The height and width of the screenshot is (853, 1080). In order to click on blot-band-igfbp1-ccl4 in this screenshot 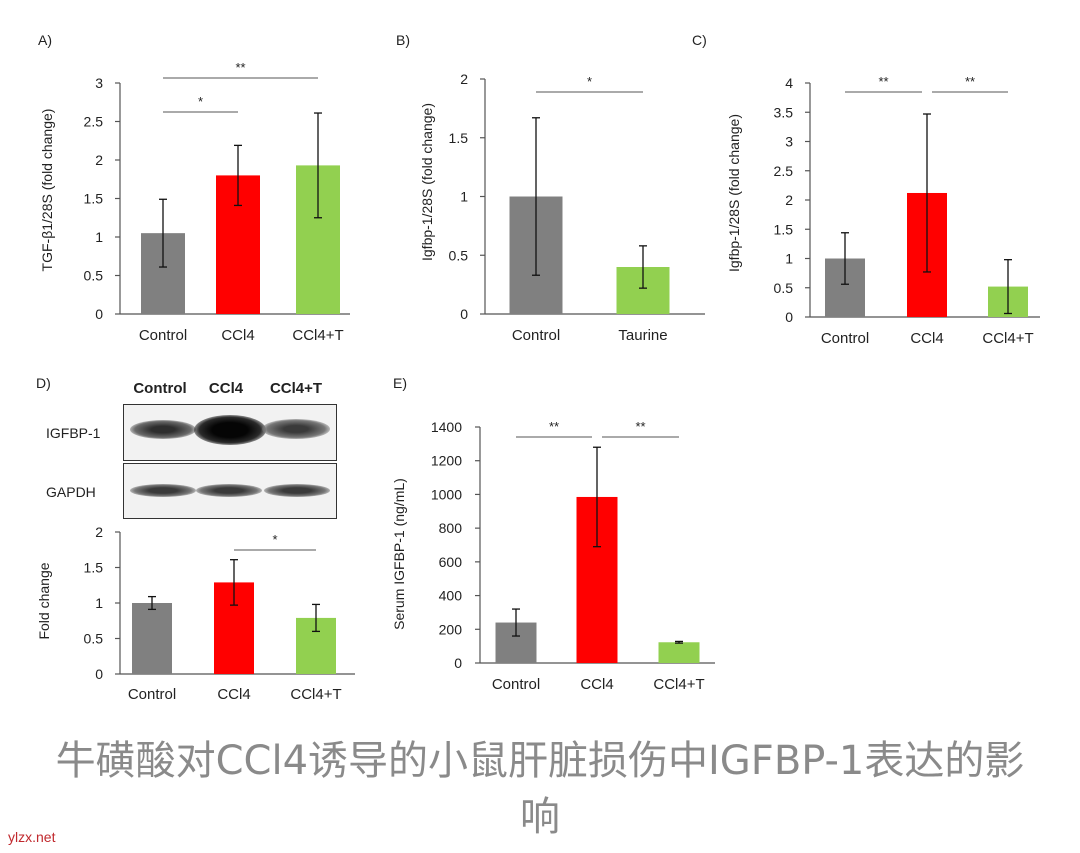, I will do `click(230, 430)`.